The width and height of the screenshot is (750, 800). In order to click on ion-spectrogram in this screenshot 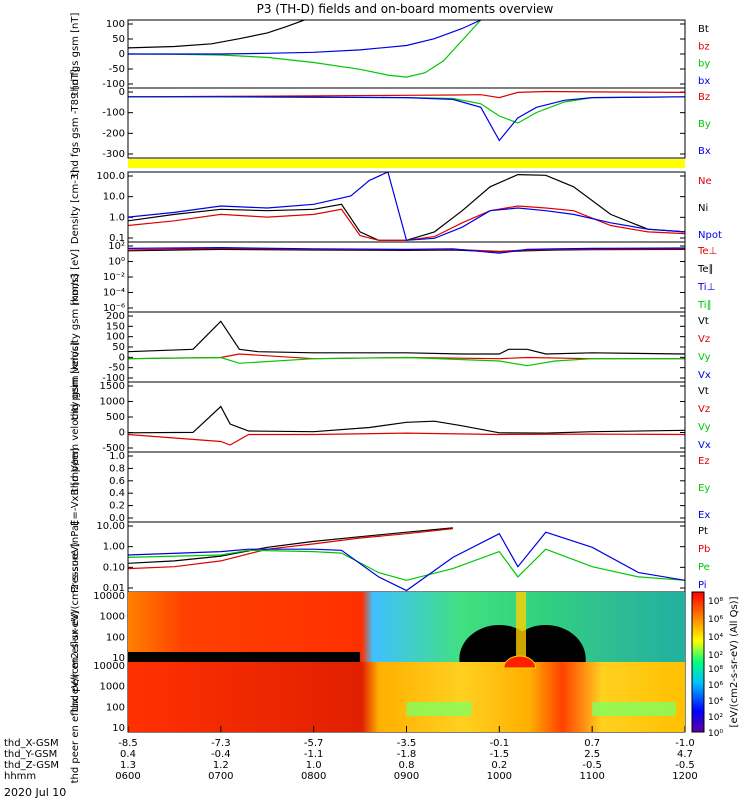, I will do `click(406, 627)`.